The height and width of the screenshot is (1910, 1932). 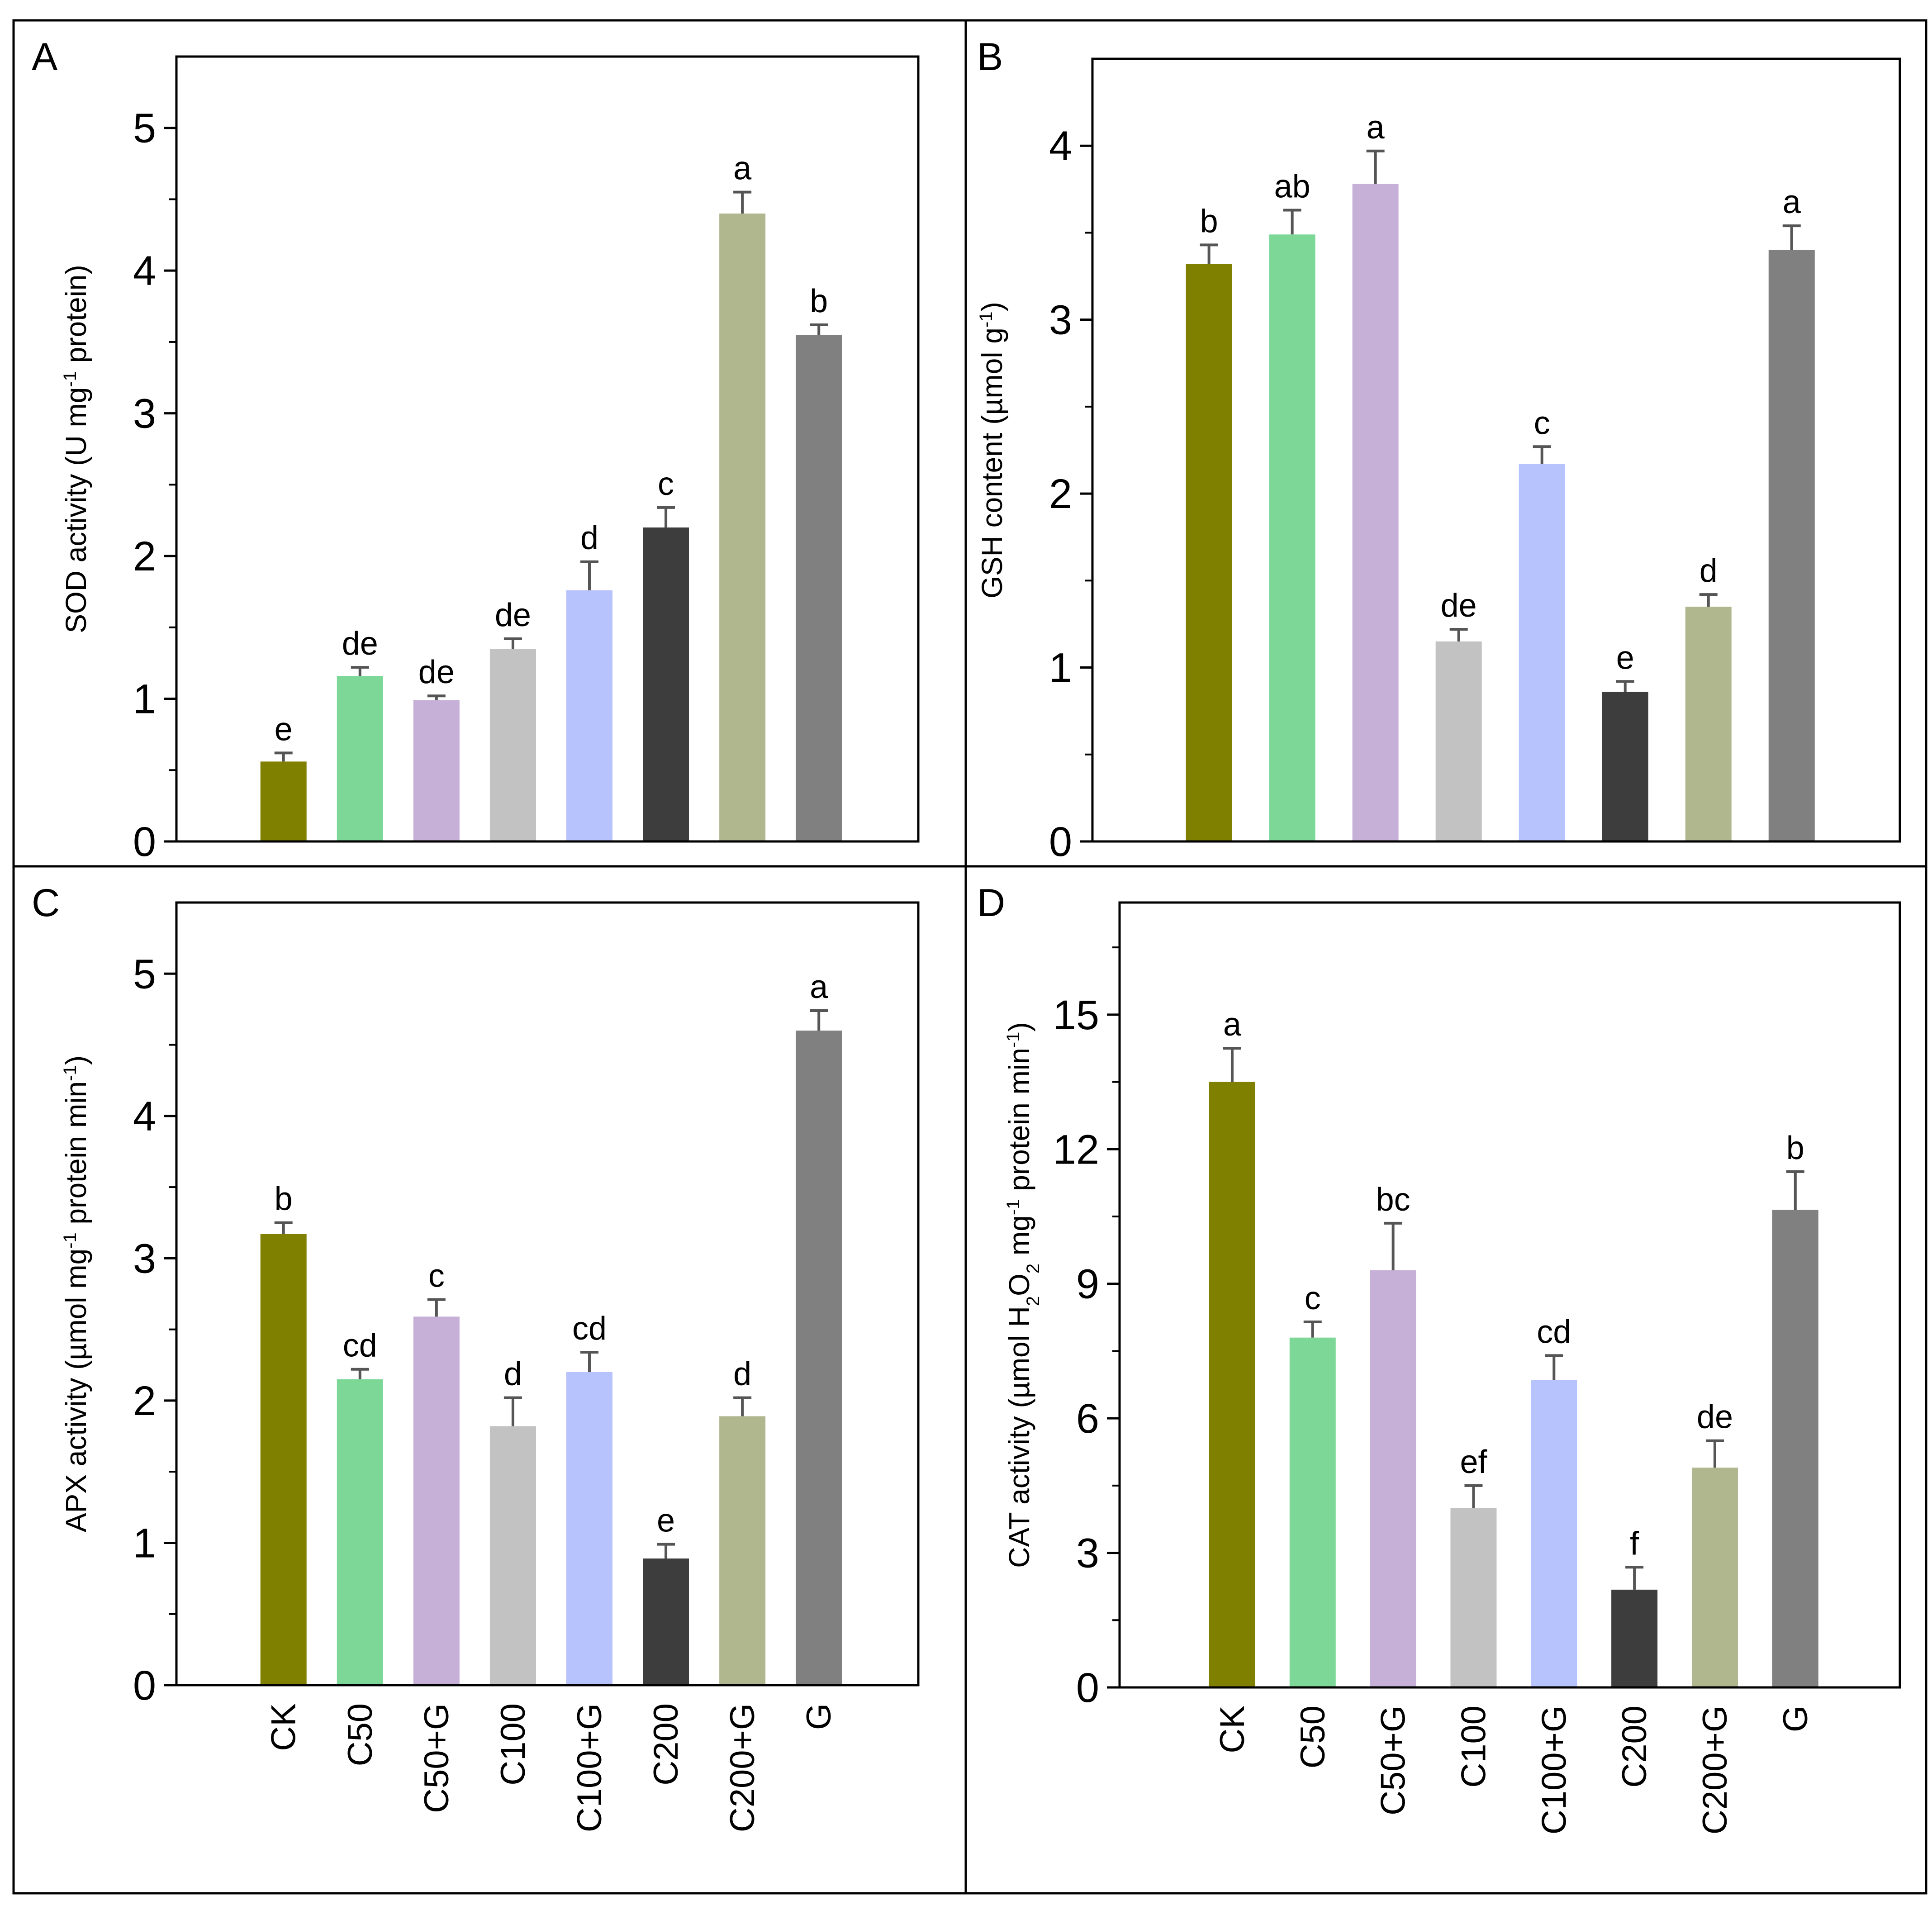 What do you see at coordinates (589, 1767) in the screenshot?
I see `category-label: C100+G` at bounding box center [589, 1767].